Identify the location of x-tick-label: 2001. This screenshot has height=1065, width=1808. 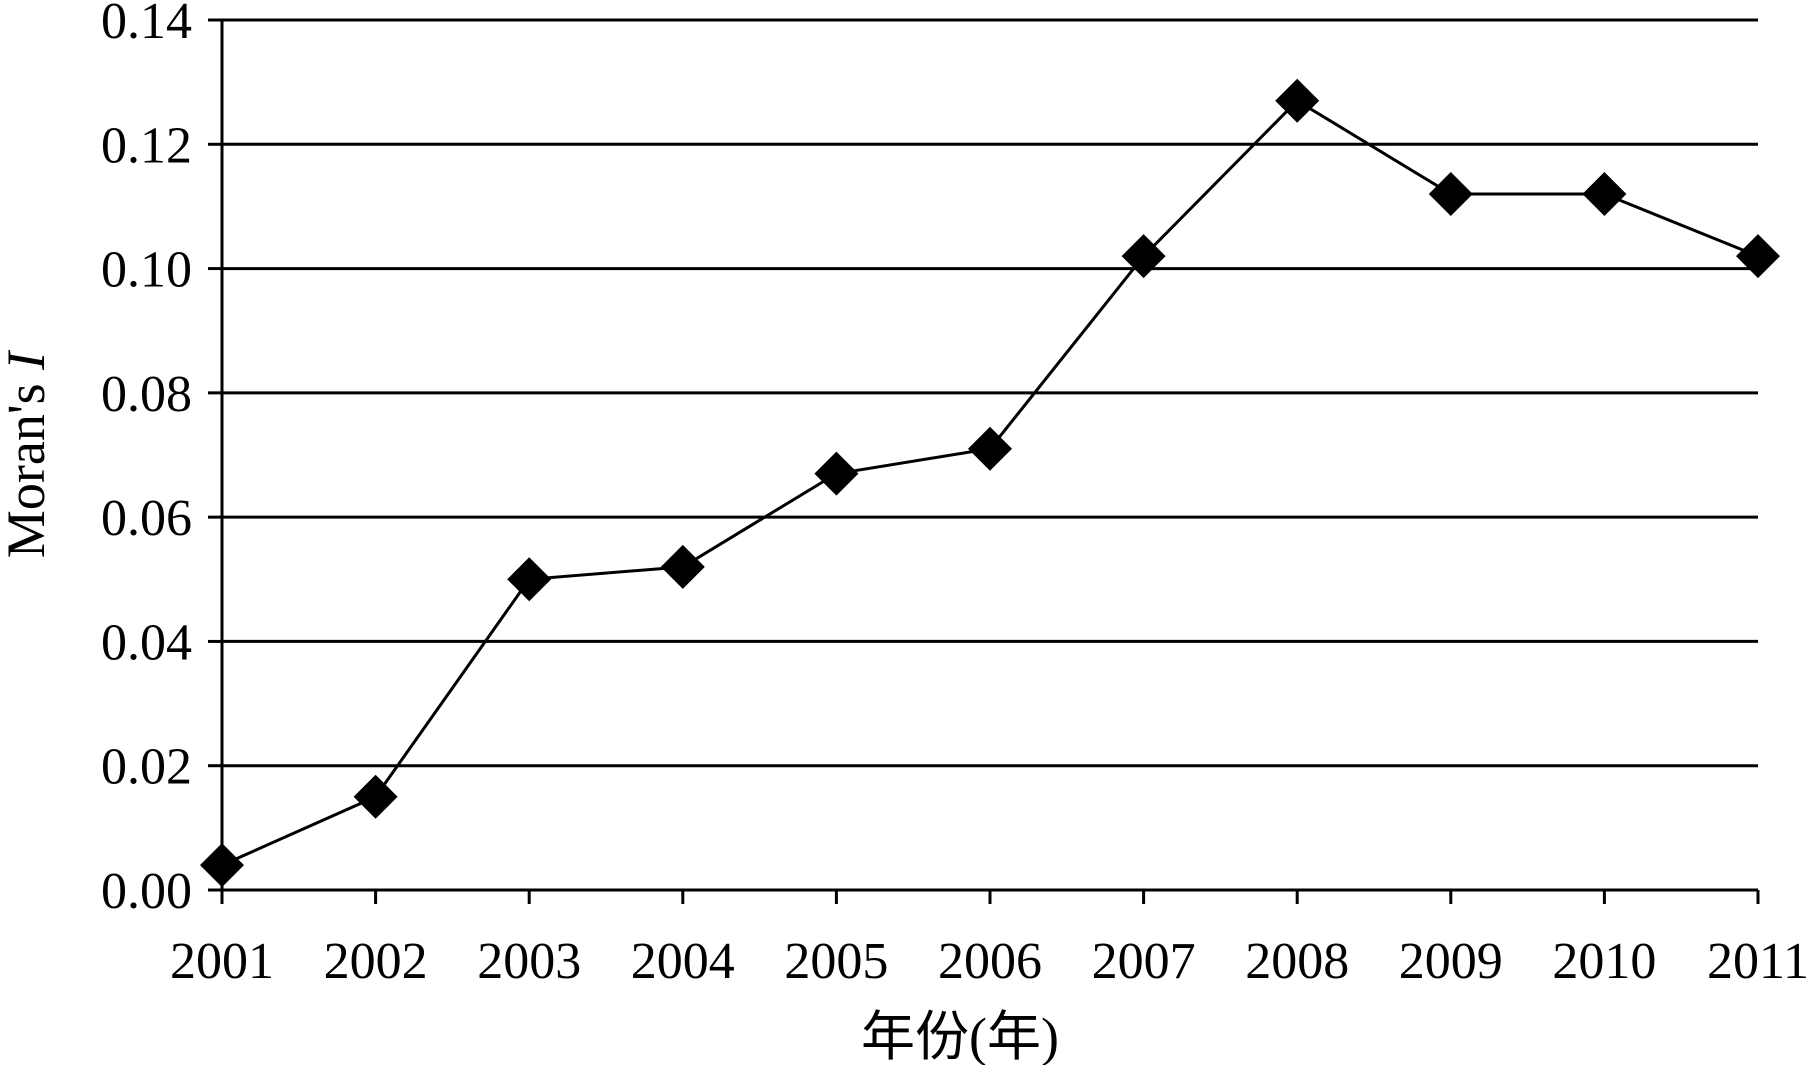
(222, 961).